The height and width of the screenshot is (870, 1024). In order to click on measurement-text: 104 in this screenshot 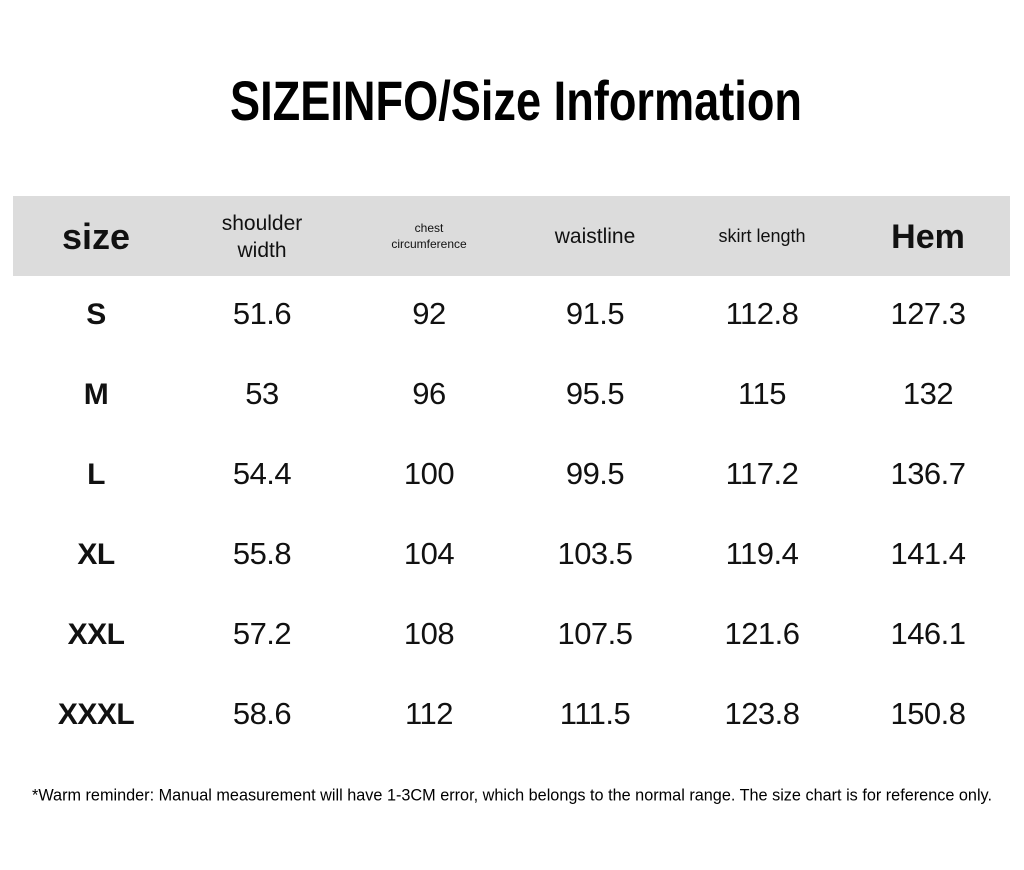, I will do `click(429, 553)`.